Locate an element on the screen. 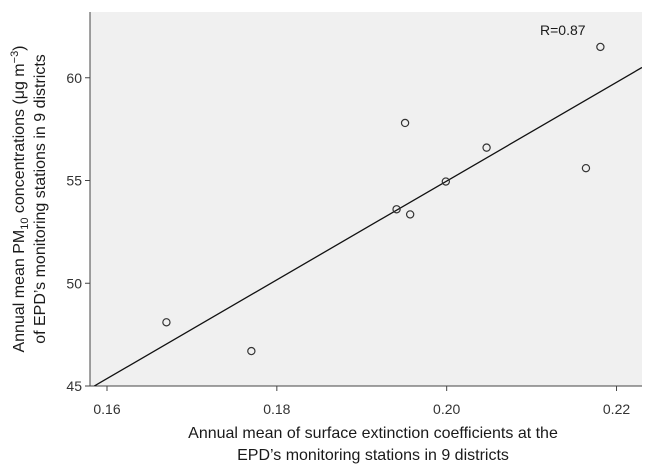 The height and width of the screenshot is (466, 653). y-tick-label: 55 is located at coordinates (74, 181).